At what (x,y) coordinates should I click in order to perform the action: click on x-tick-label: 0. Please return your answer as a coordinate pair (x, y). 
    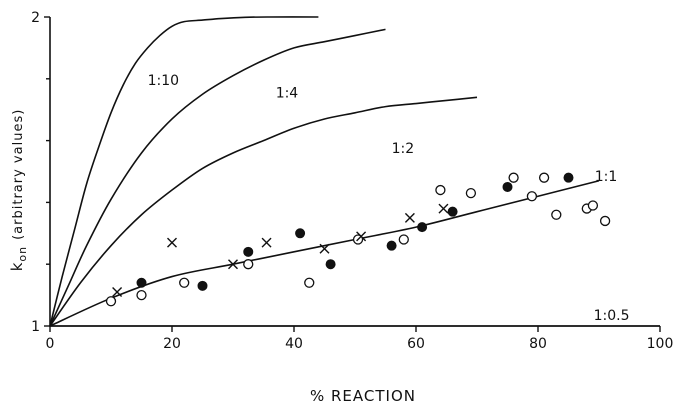
    Looking at the image, I should click on (50, 344).